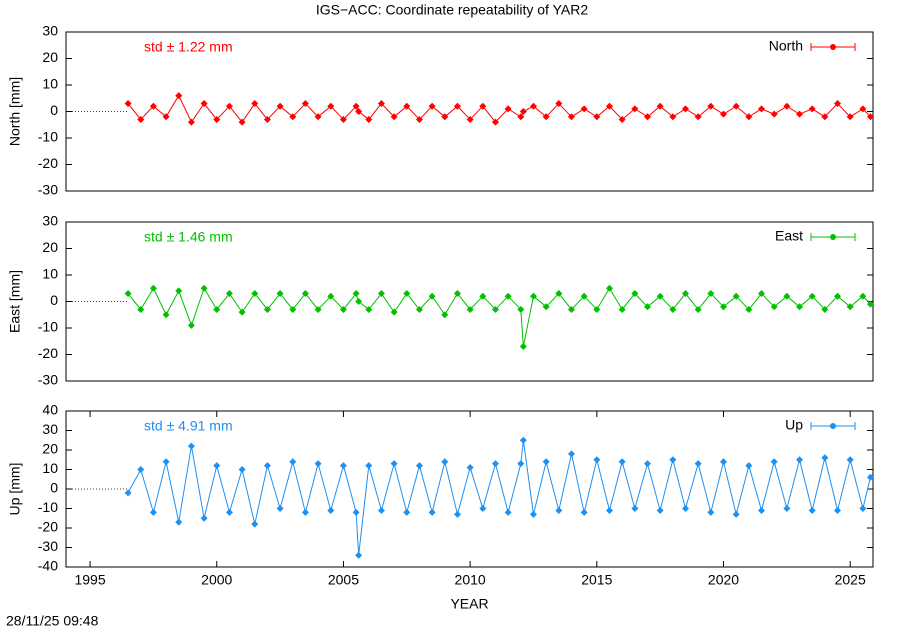  What do you see at coordinates (216, 580) in the screenshot?
I see `x-tick-label: 2000` at bounding box center [216, 580].